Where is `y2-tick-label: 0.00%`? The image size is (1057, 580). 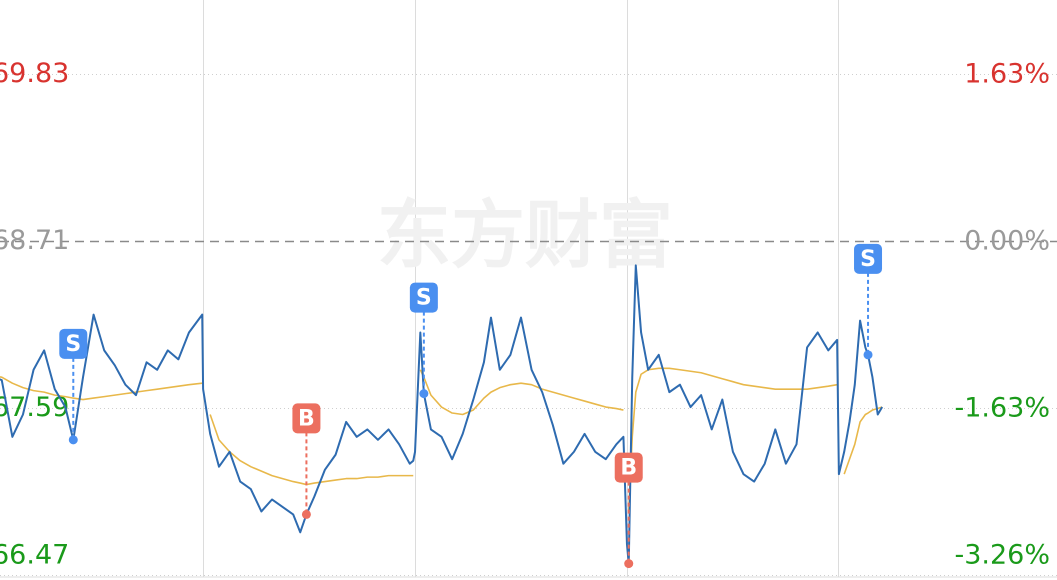
y2-tick-label: 0.00% is located at coordinates (1007, 240).